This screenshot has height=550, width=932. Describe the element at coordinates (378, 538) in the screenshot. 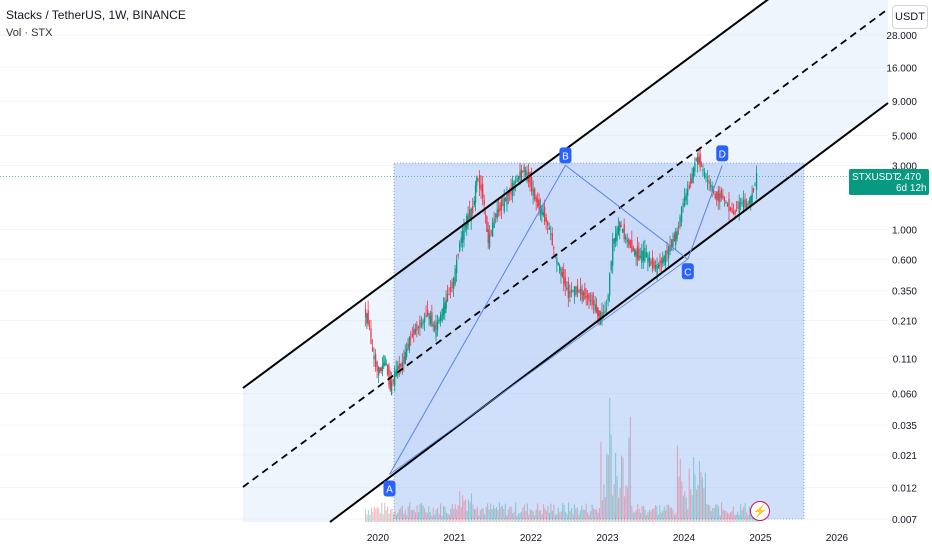

I see `x-tick-label: 2020` at that location.